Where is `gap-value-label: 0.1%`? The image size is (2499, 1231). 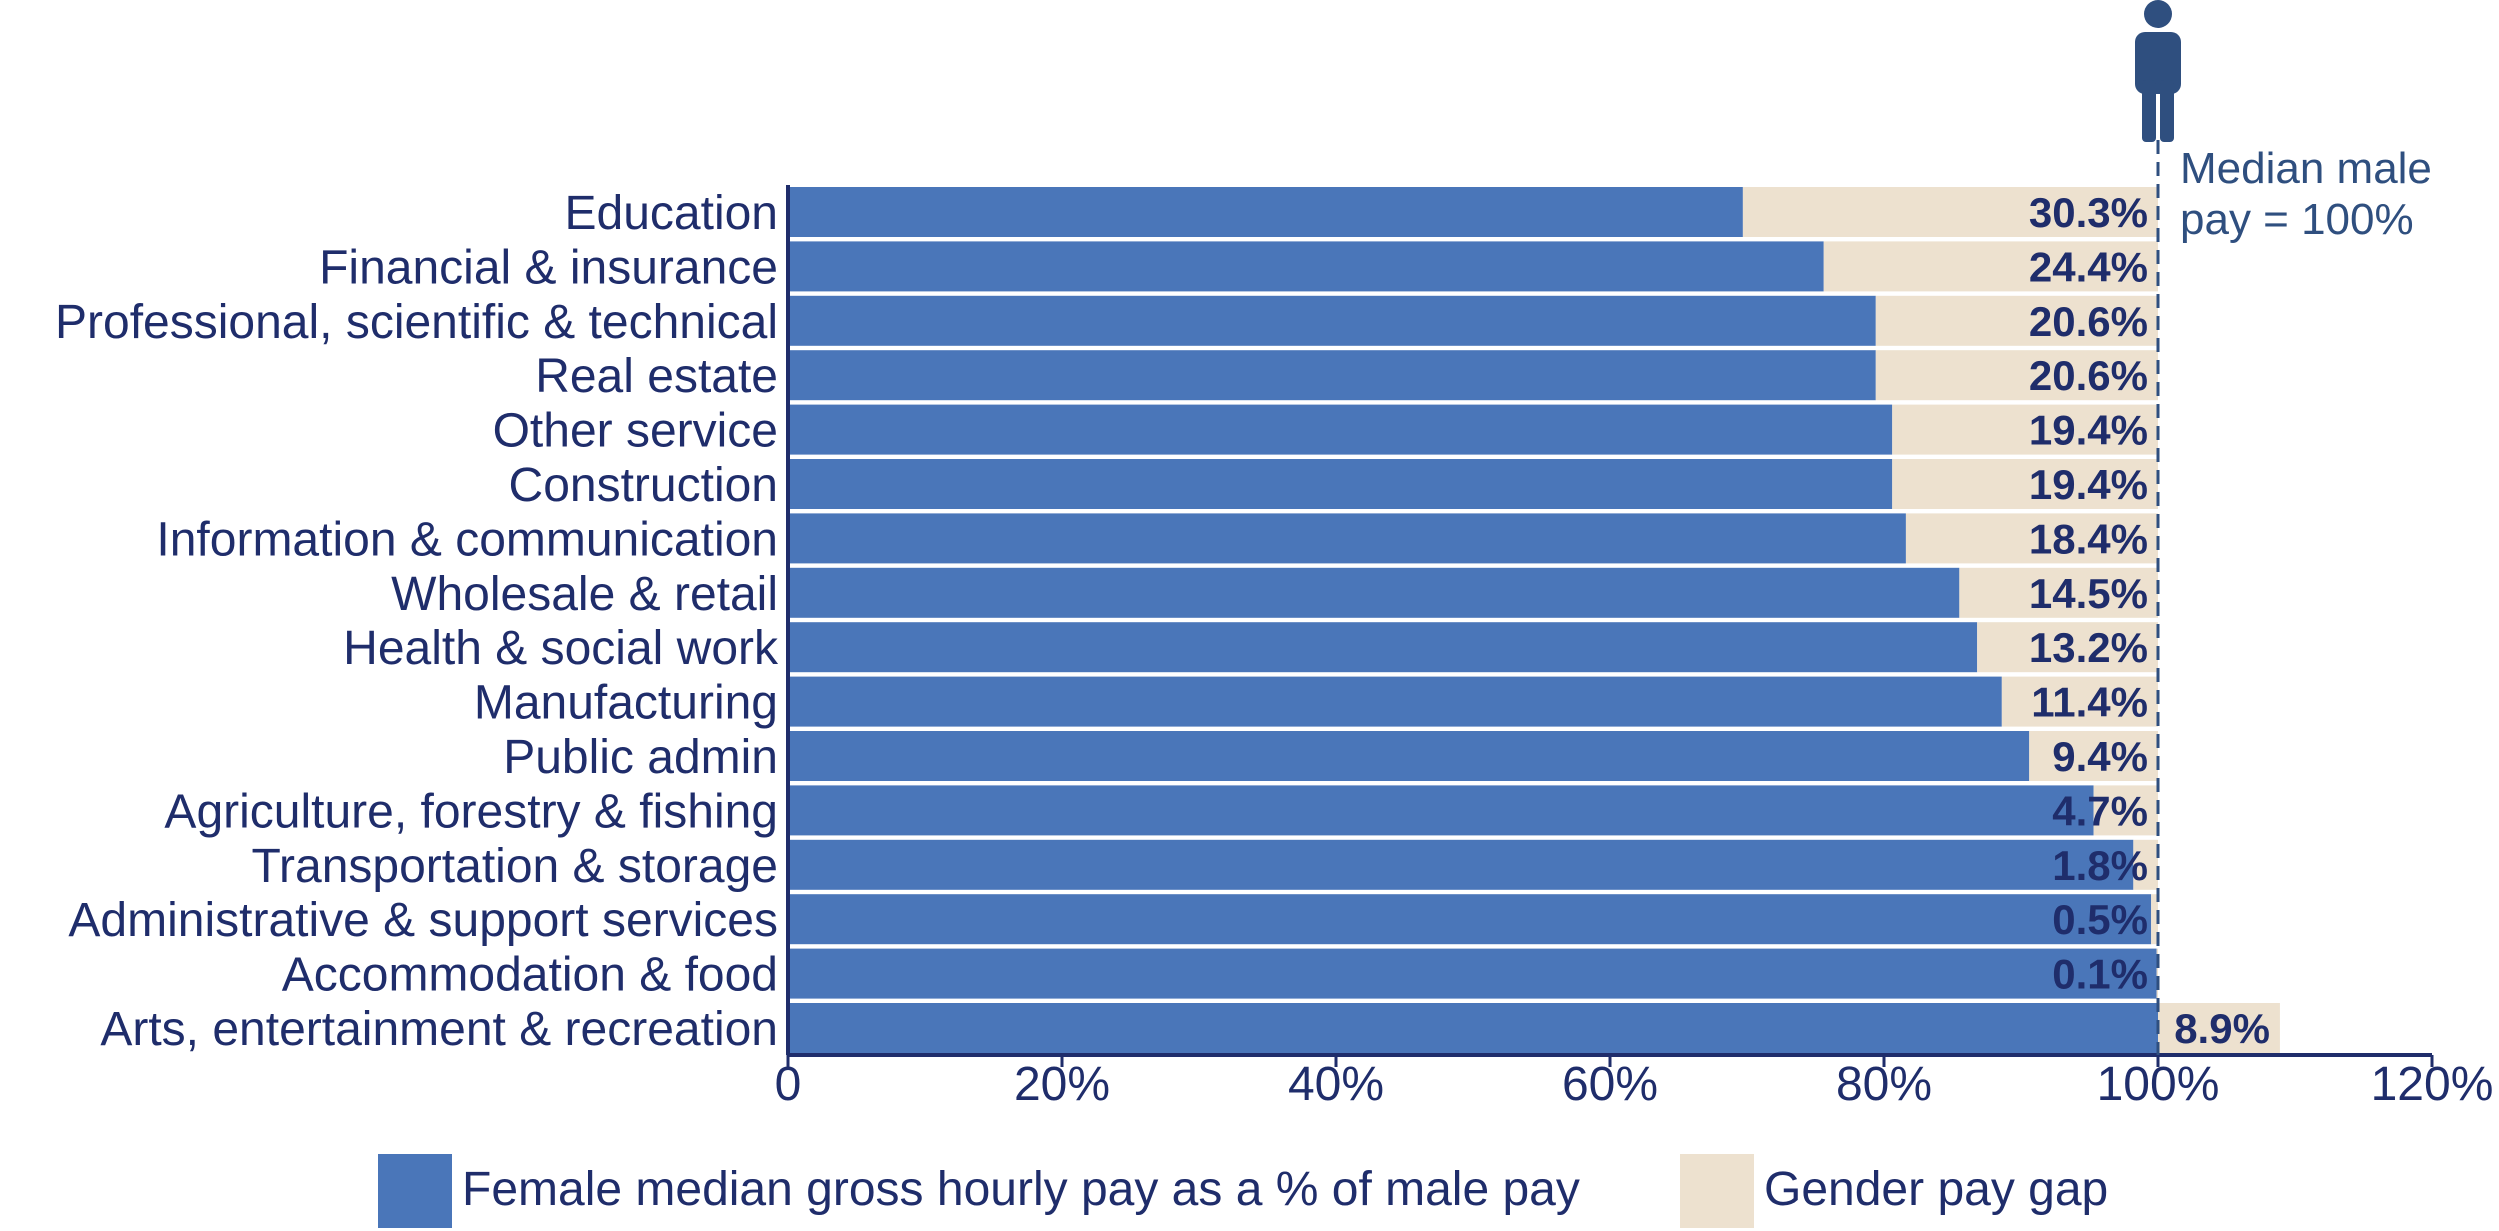 gap-value-label: 0.1% is located at coordinates (2100, 974).